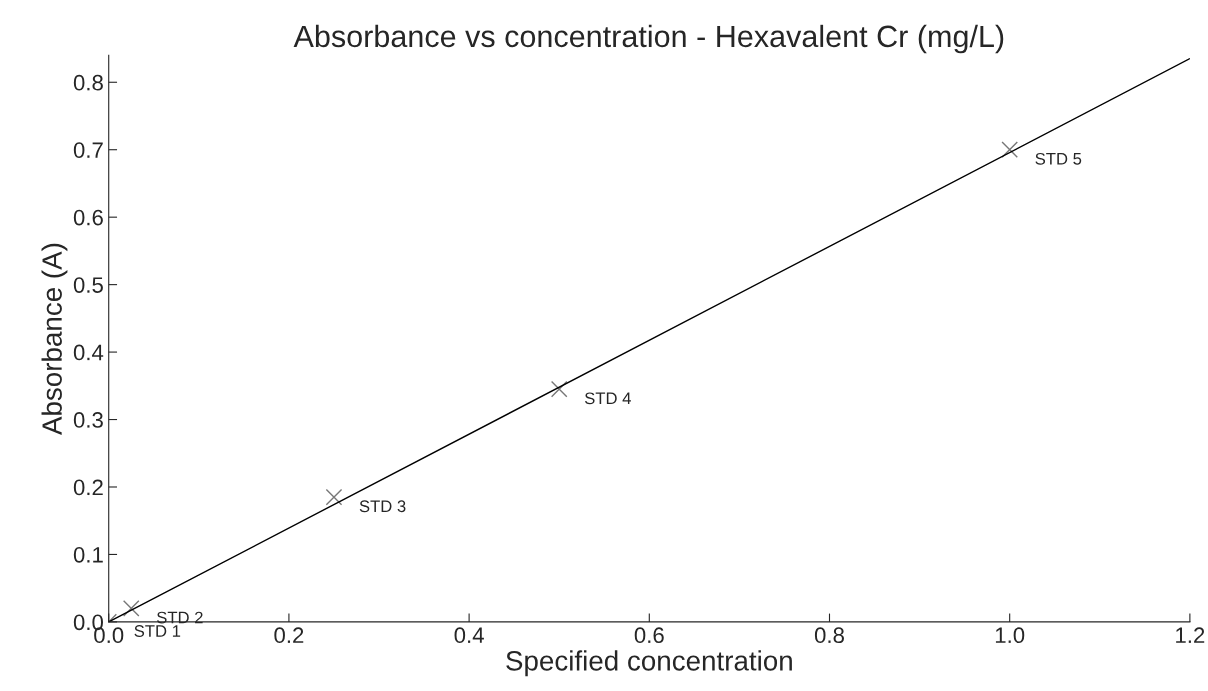  I want to click on annotation: STD 3, so click(382, 506).